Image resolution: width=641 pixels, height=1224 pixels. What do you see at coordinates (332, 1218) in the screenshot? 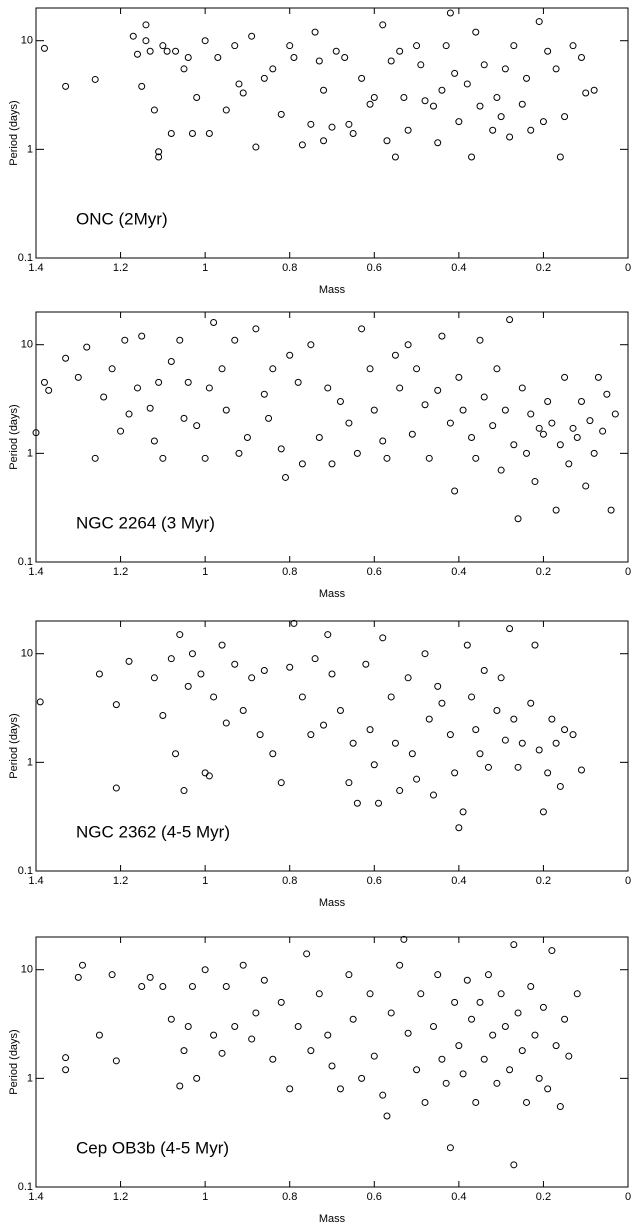
I see `x-axis-label: Mass` at bounding box center [332, 1218].